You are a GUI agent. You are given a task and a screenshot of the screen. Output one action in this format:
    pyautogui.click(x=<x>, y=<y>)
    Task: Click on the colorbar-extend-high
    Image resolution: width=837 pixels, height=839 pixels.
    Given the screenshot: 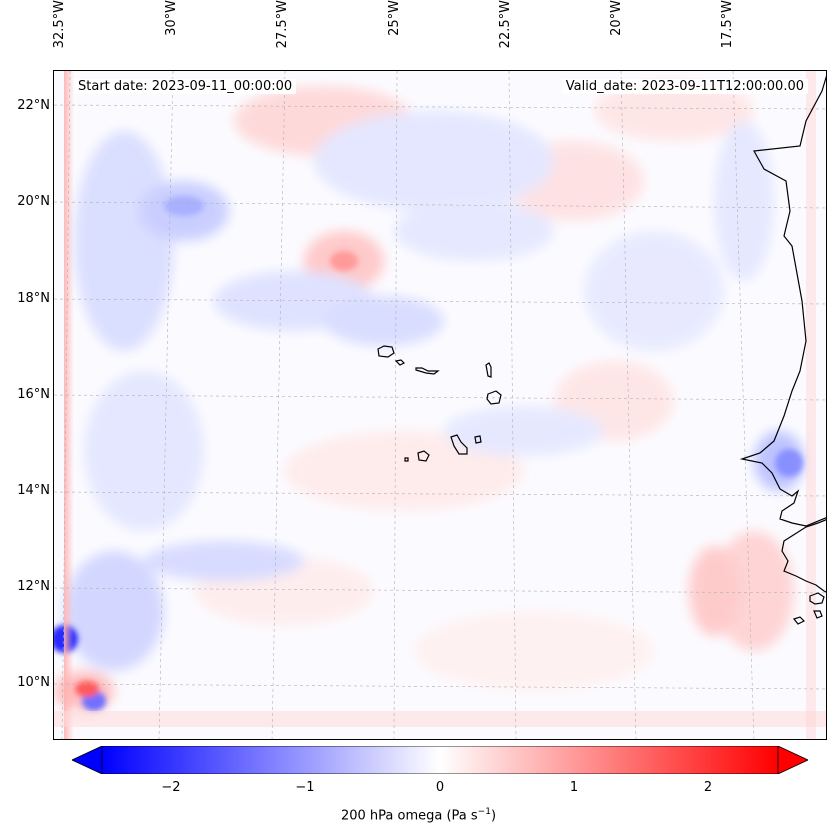 What is the action you would take?
    pyautogui.click(x=792, y=760)
    